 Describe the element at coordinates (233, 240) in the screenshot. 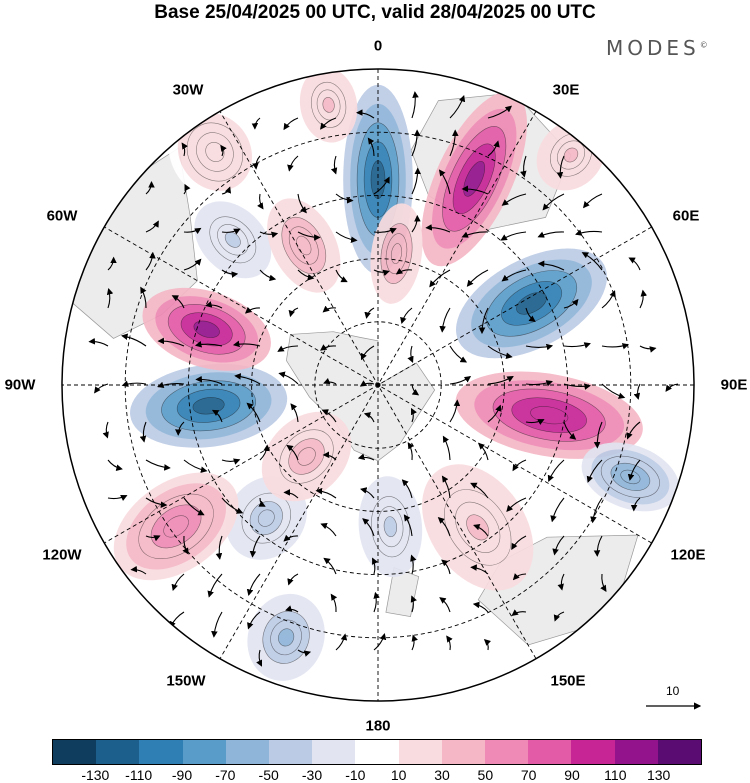

I see `negative-anomaly` at that location.